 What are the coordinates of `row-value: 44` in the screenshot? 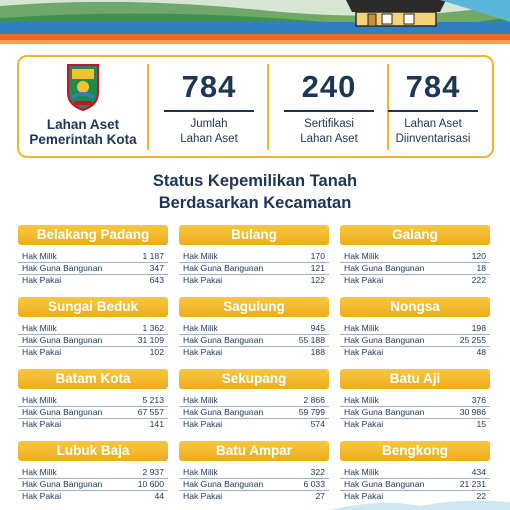 It's located at (159, 496).